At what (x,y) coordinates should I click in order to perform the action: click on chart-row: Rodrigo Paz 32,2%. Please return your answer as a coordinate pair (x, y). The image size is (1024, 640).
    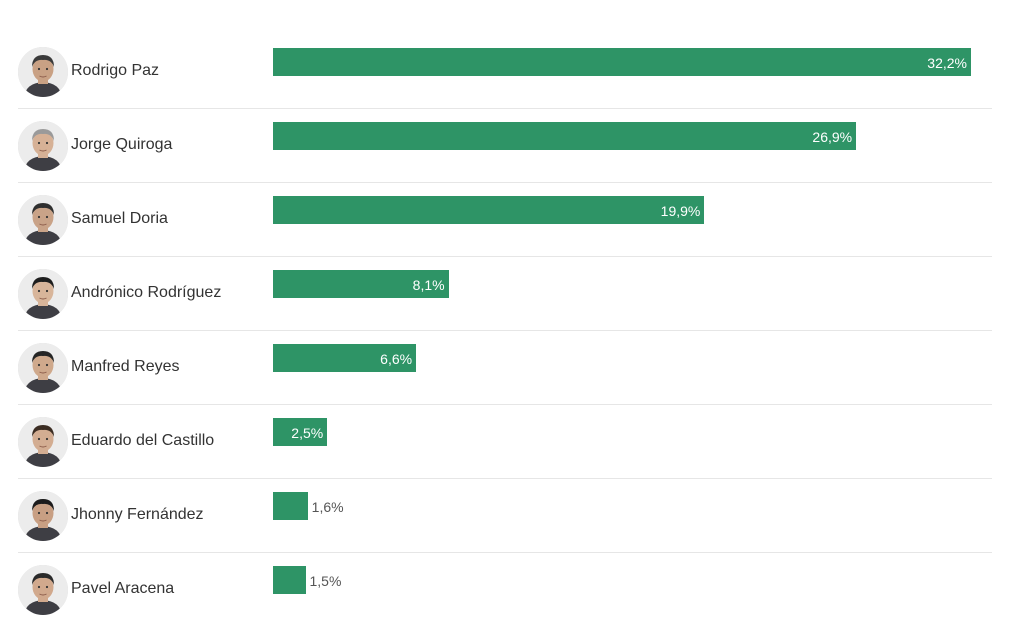
    Looking at the image, I should click on (505, 72).